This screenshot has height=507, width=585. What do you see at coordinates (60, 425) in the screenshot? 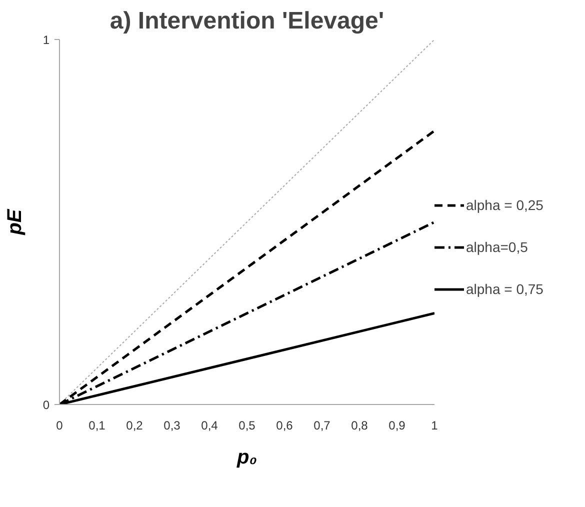
I see `x-tick-label: 0` at bounding box center [60, 425].